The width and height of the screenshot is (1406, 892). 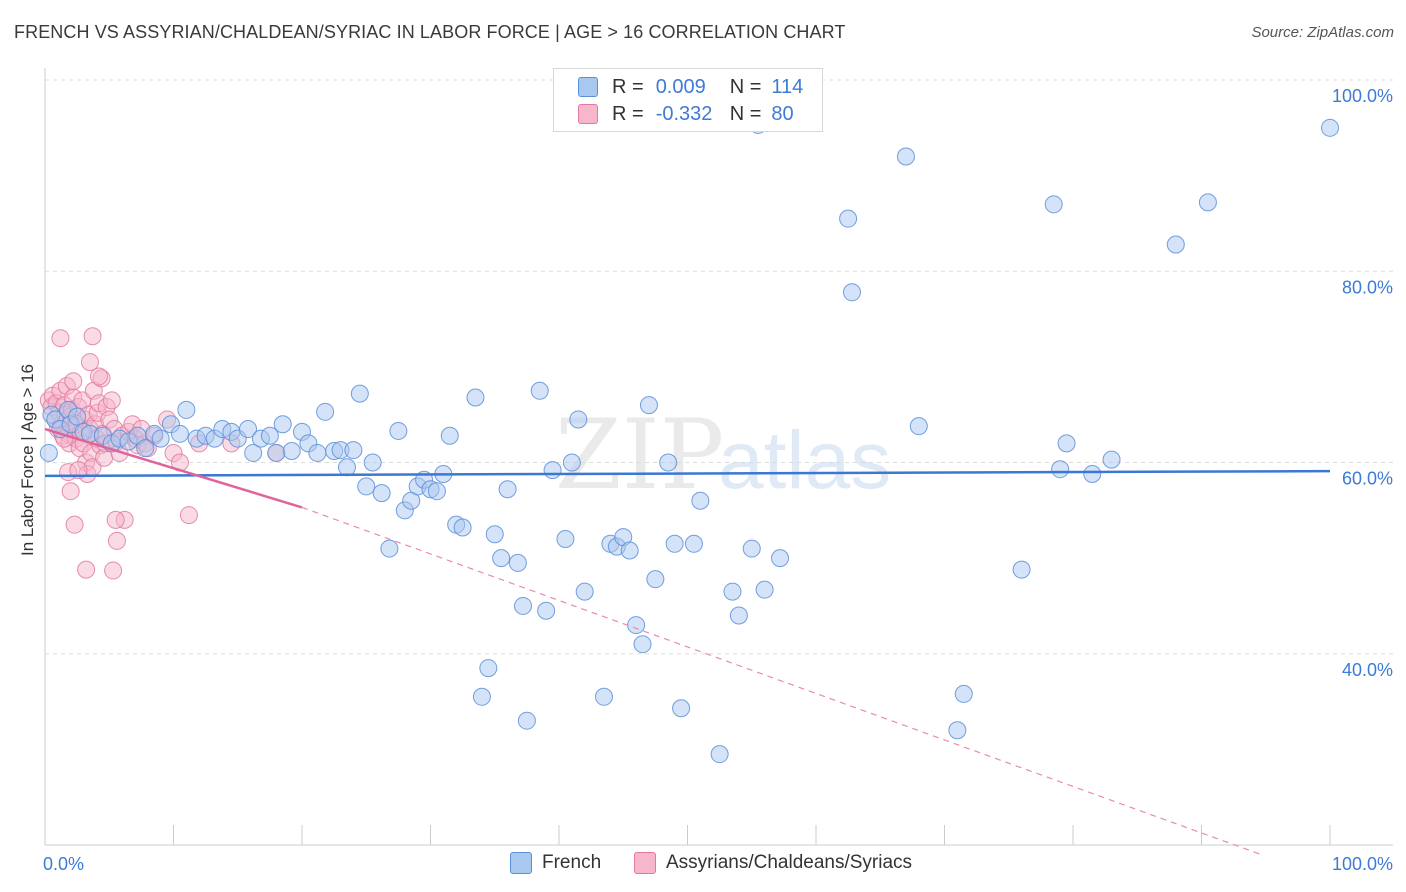 I want to click on y-tick-label-3: 100.0%, so click(x=1362, y=96).